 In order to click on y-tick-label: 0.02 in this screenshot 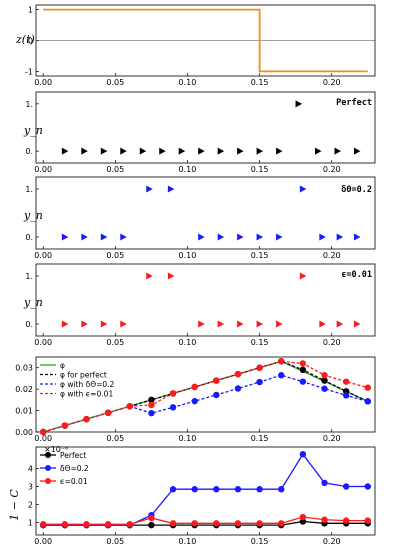, I will do `click(24, 389)`.